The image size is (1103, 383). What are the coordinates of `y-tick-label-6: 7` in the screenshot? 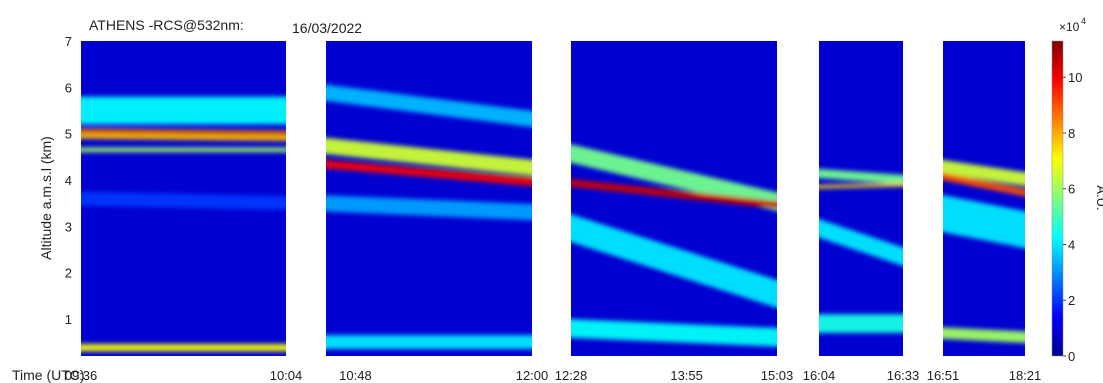 It's located at (68, 41).